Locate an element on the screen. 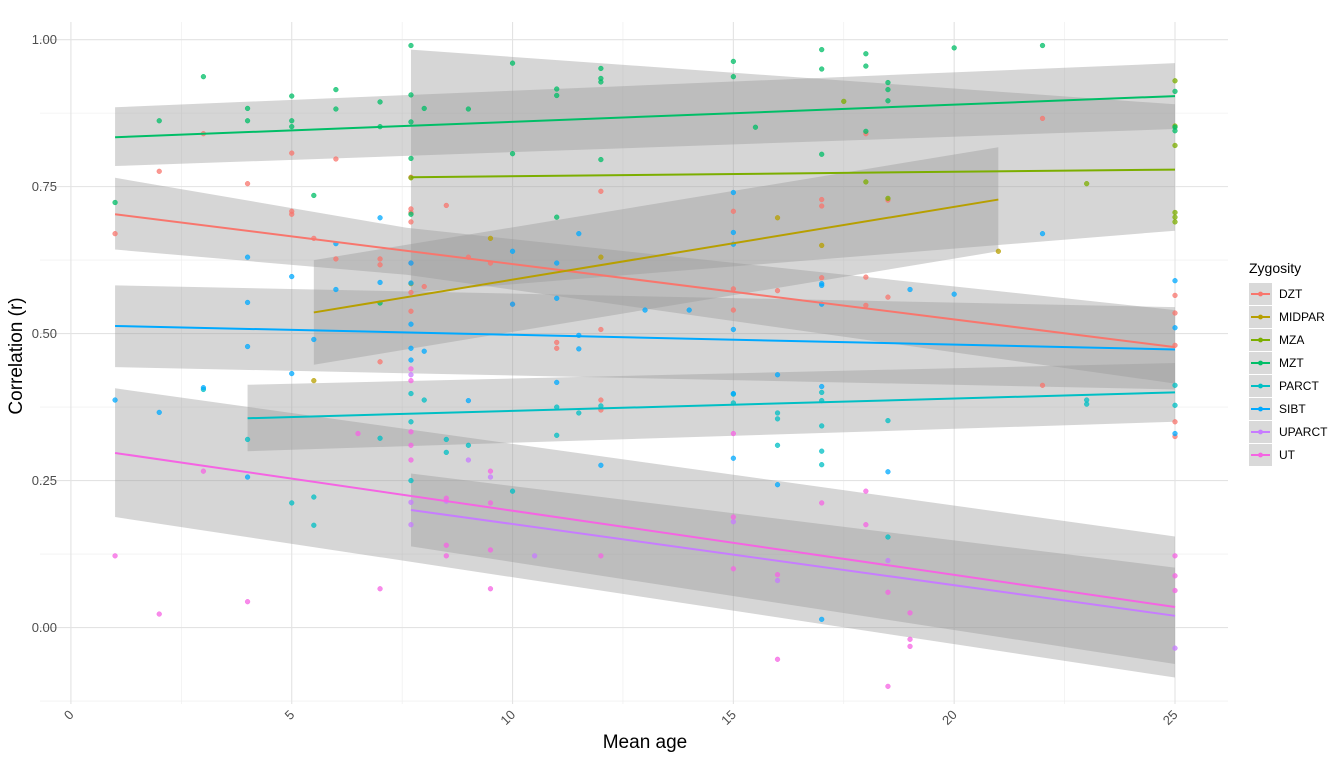 Image resolution: width=1339 pixels, height=759 pixels. x-axis-tick-labels: 0 5 10 15 20 25 is located at coordinates (621, 717).